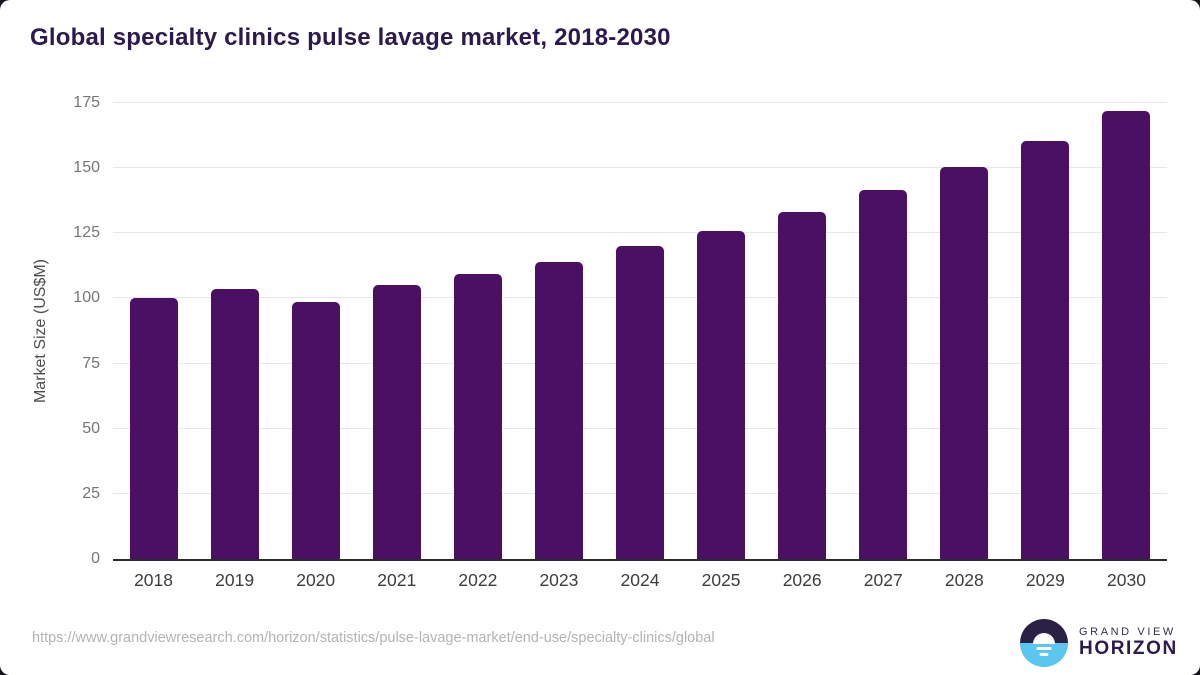 The image size is (1200, 675). What do you see at coordinates (86, 298) in the screenshot?
I see `y-tick-label: 100` at bounding box center [86, 298].